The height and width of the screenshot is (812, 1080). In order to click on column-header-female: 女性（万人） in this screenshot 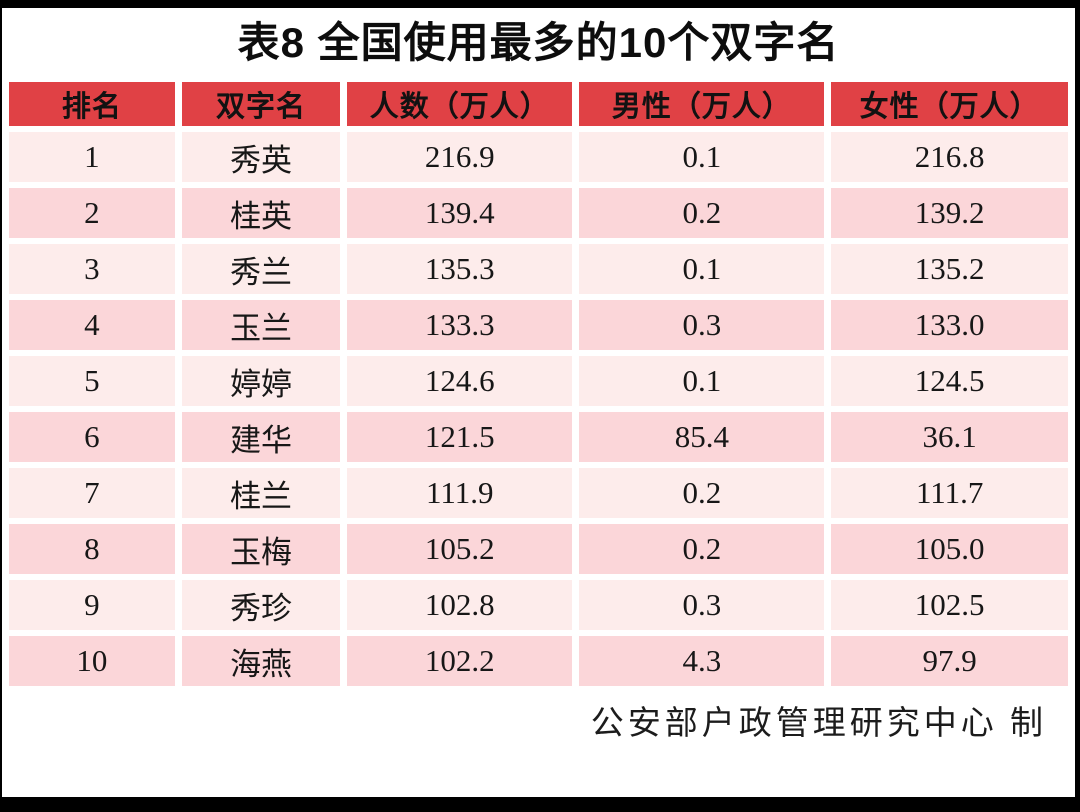, I will do `click(949, 104)`.